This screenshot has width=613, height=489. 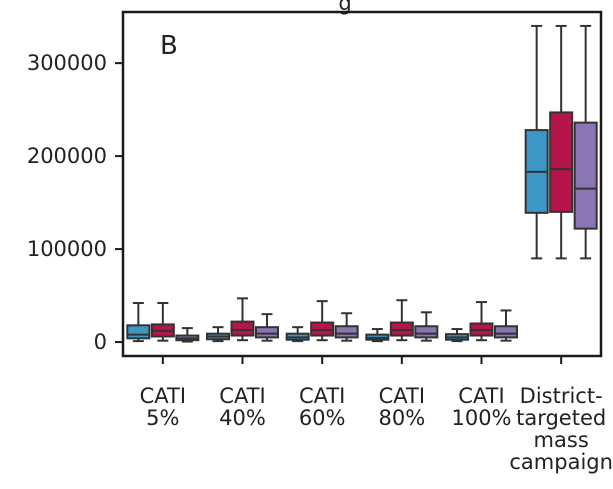 I want to click on x-tick-label: District-targeted mass campaign, so click(x=561, y=429).